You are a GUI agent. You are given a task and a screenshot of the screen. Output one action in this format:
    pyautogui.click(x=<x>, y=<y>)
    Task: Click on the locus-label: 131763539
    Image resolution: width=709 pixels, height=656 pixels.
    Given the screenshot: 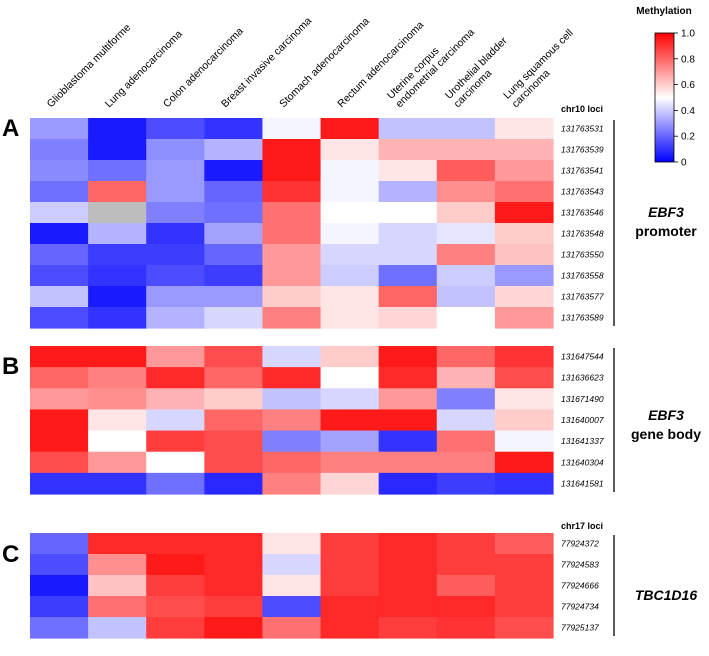 What is the action you would take?
    pyautogui.click(x=582, y=150)
    